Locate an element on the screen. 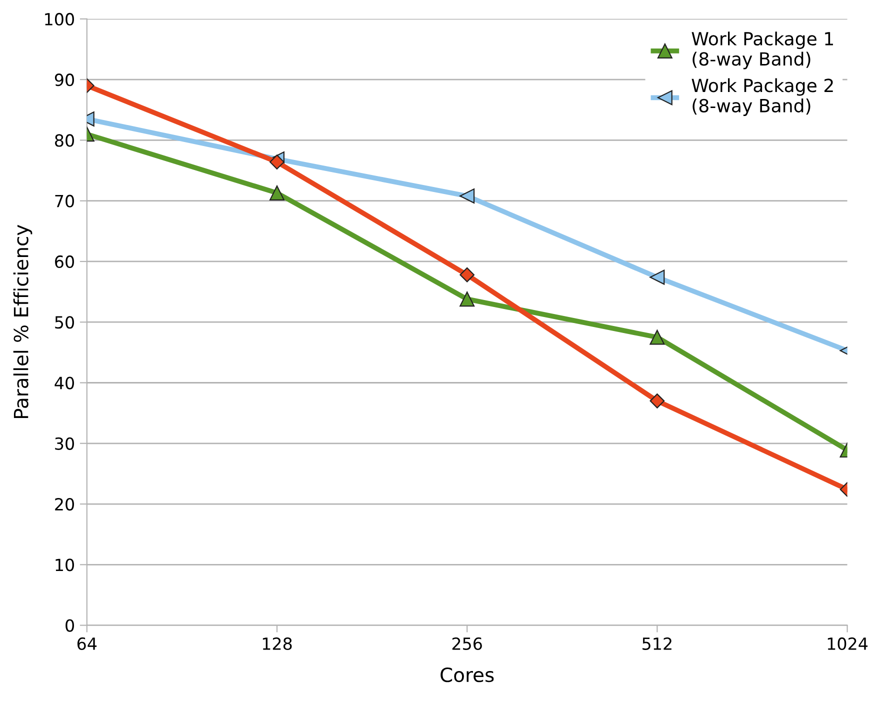 The image size is (869, 701). y-tick-label: 80 is located at coordinates (64, 140).